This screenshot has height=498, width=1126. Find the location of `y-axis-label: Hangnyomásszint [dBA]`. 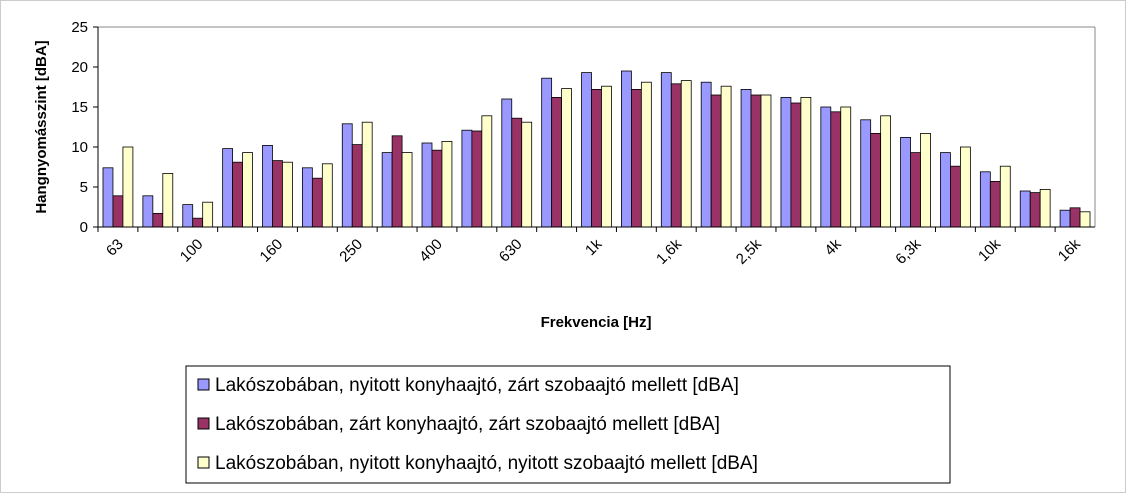

y-axis-label: Hangnyomásszint [dBA] is located at coordinates (41, 126).